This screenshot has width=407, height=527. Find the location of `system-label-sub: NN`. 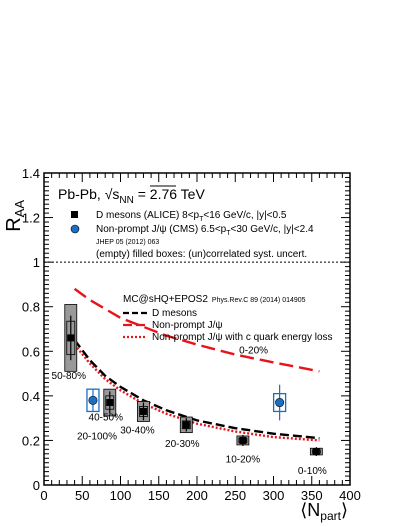

system-label-sub: NN is located at coordinates (126, 200).